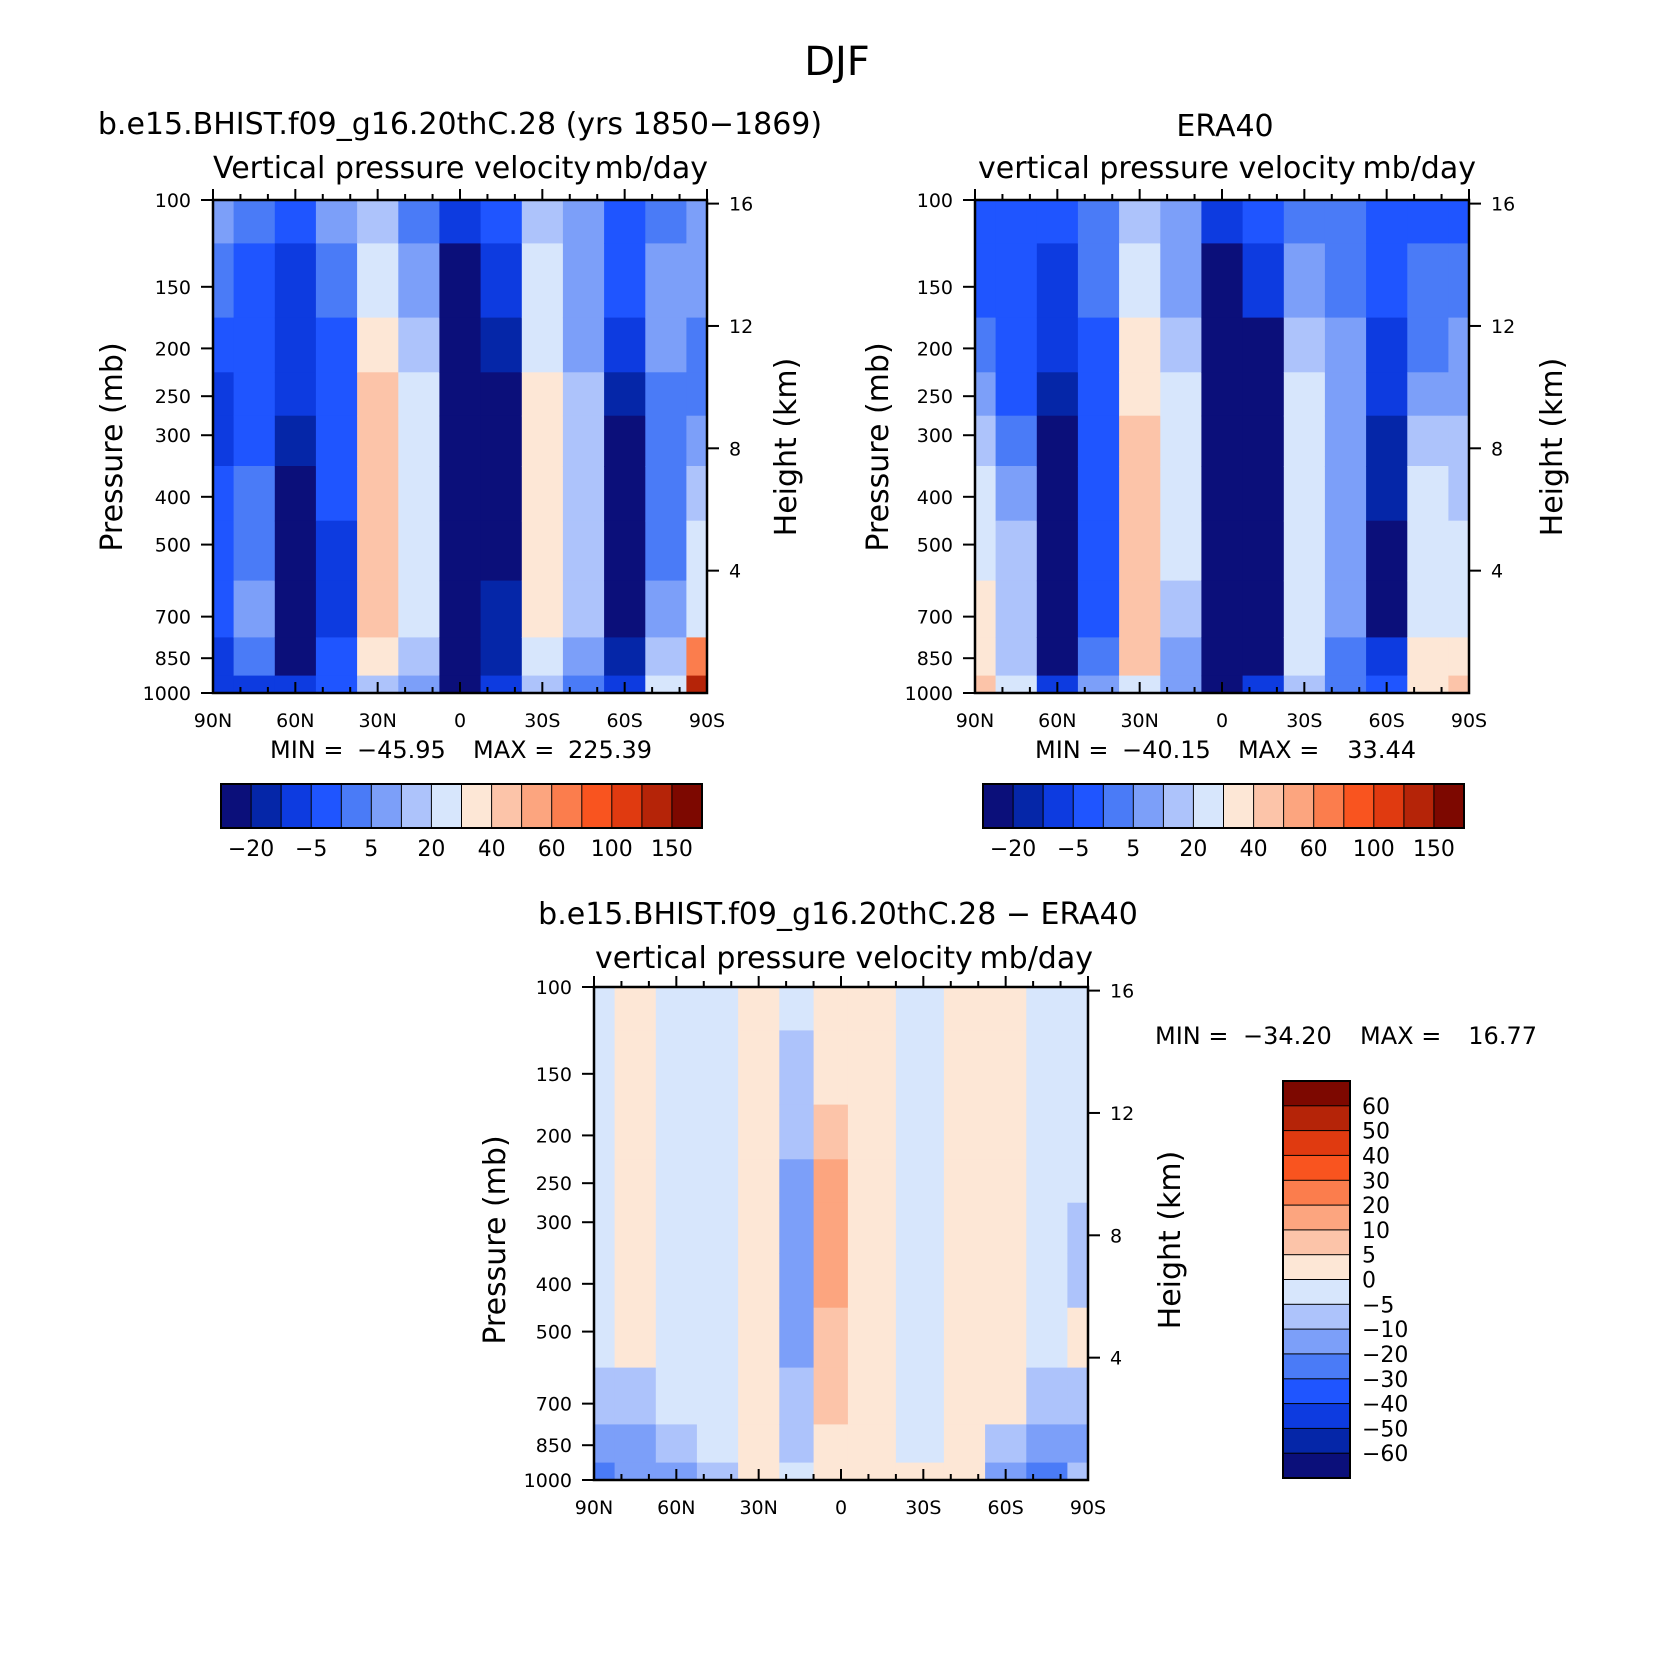 This screenshot has width=1674, height=1674. What do you see at coordinates (251, 849) in the screenshot?
I see `colorbar-label: −20` at bounding box center [251, 849].